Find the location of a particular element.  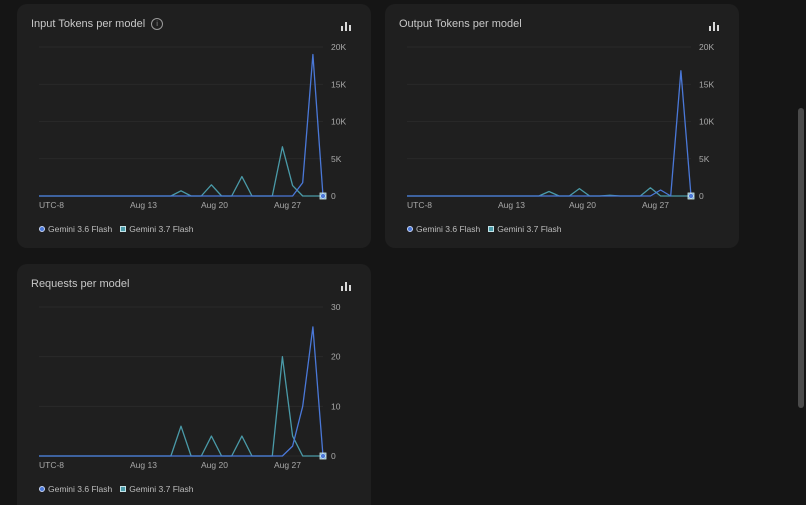

y-tick-label: 10 is located at coordinates (336, 406).